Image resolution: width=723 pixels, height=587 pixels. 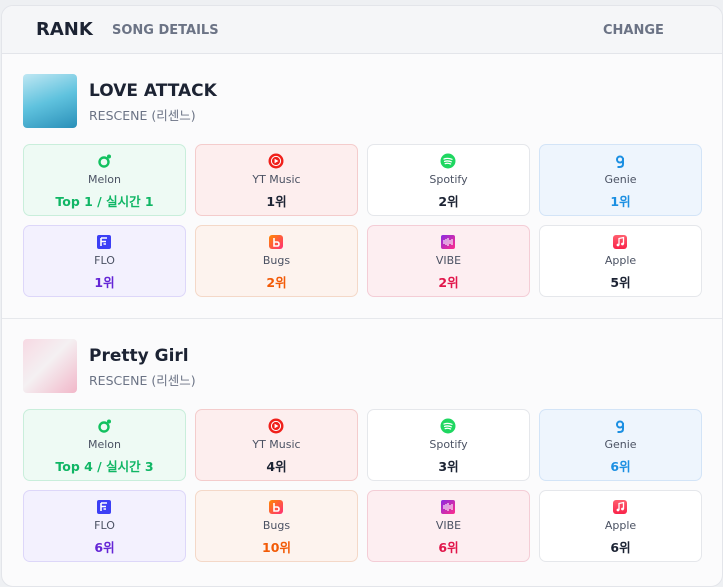 What do you see at coordinates (165, 30) in the screenshot?
I see `tab: SONG DETAILS` at bounding box center [165, 30].